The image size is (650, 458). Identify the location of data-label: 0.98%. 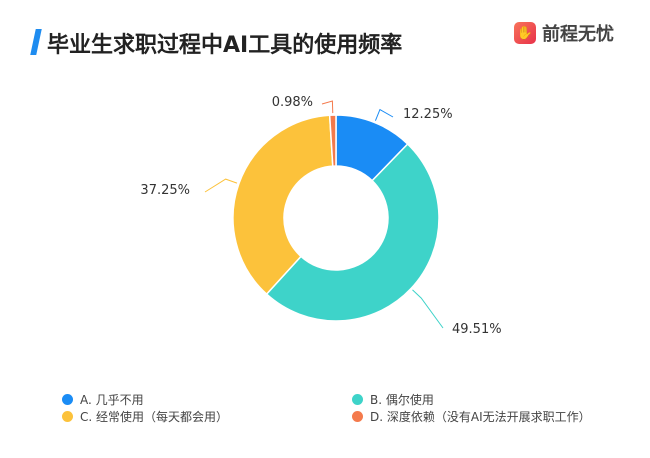
(292, 102).